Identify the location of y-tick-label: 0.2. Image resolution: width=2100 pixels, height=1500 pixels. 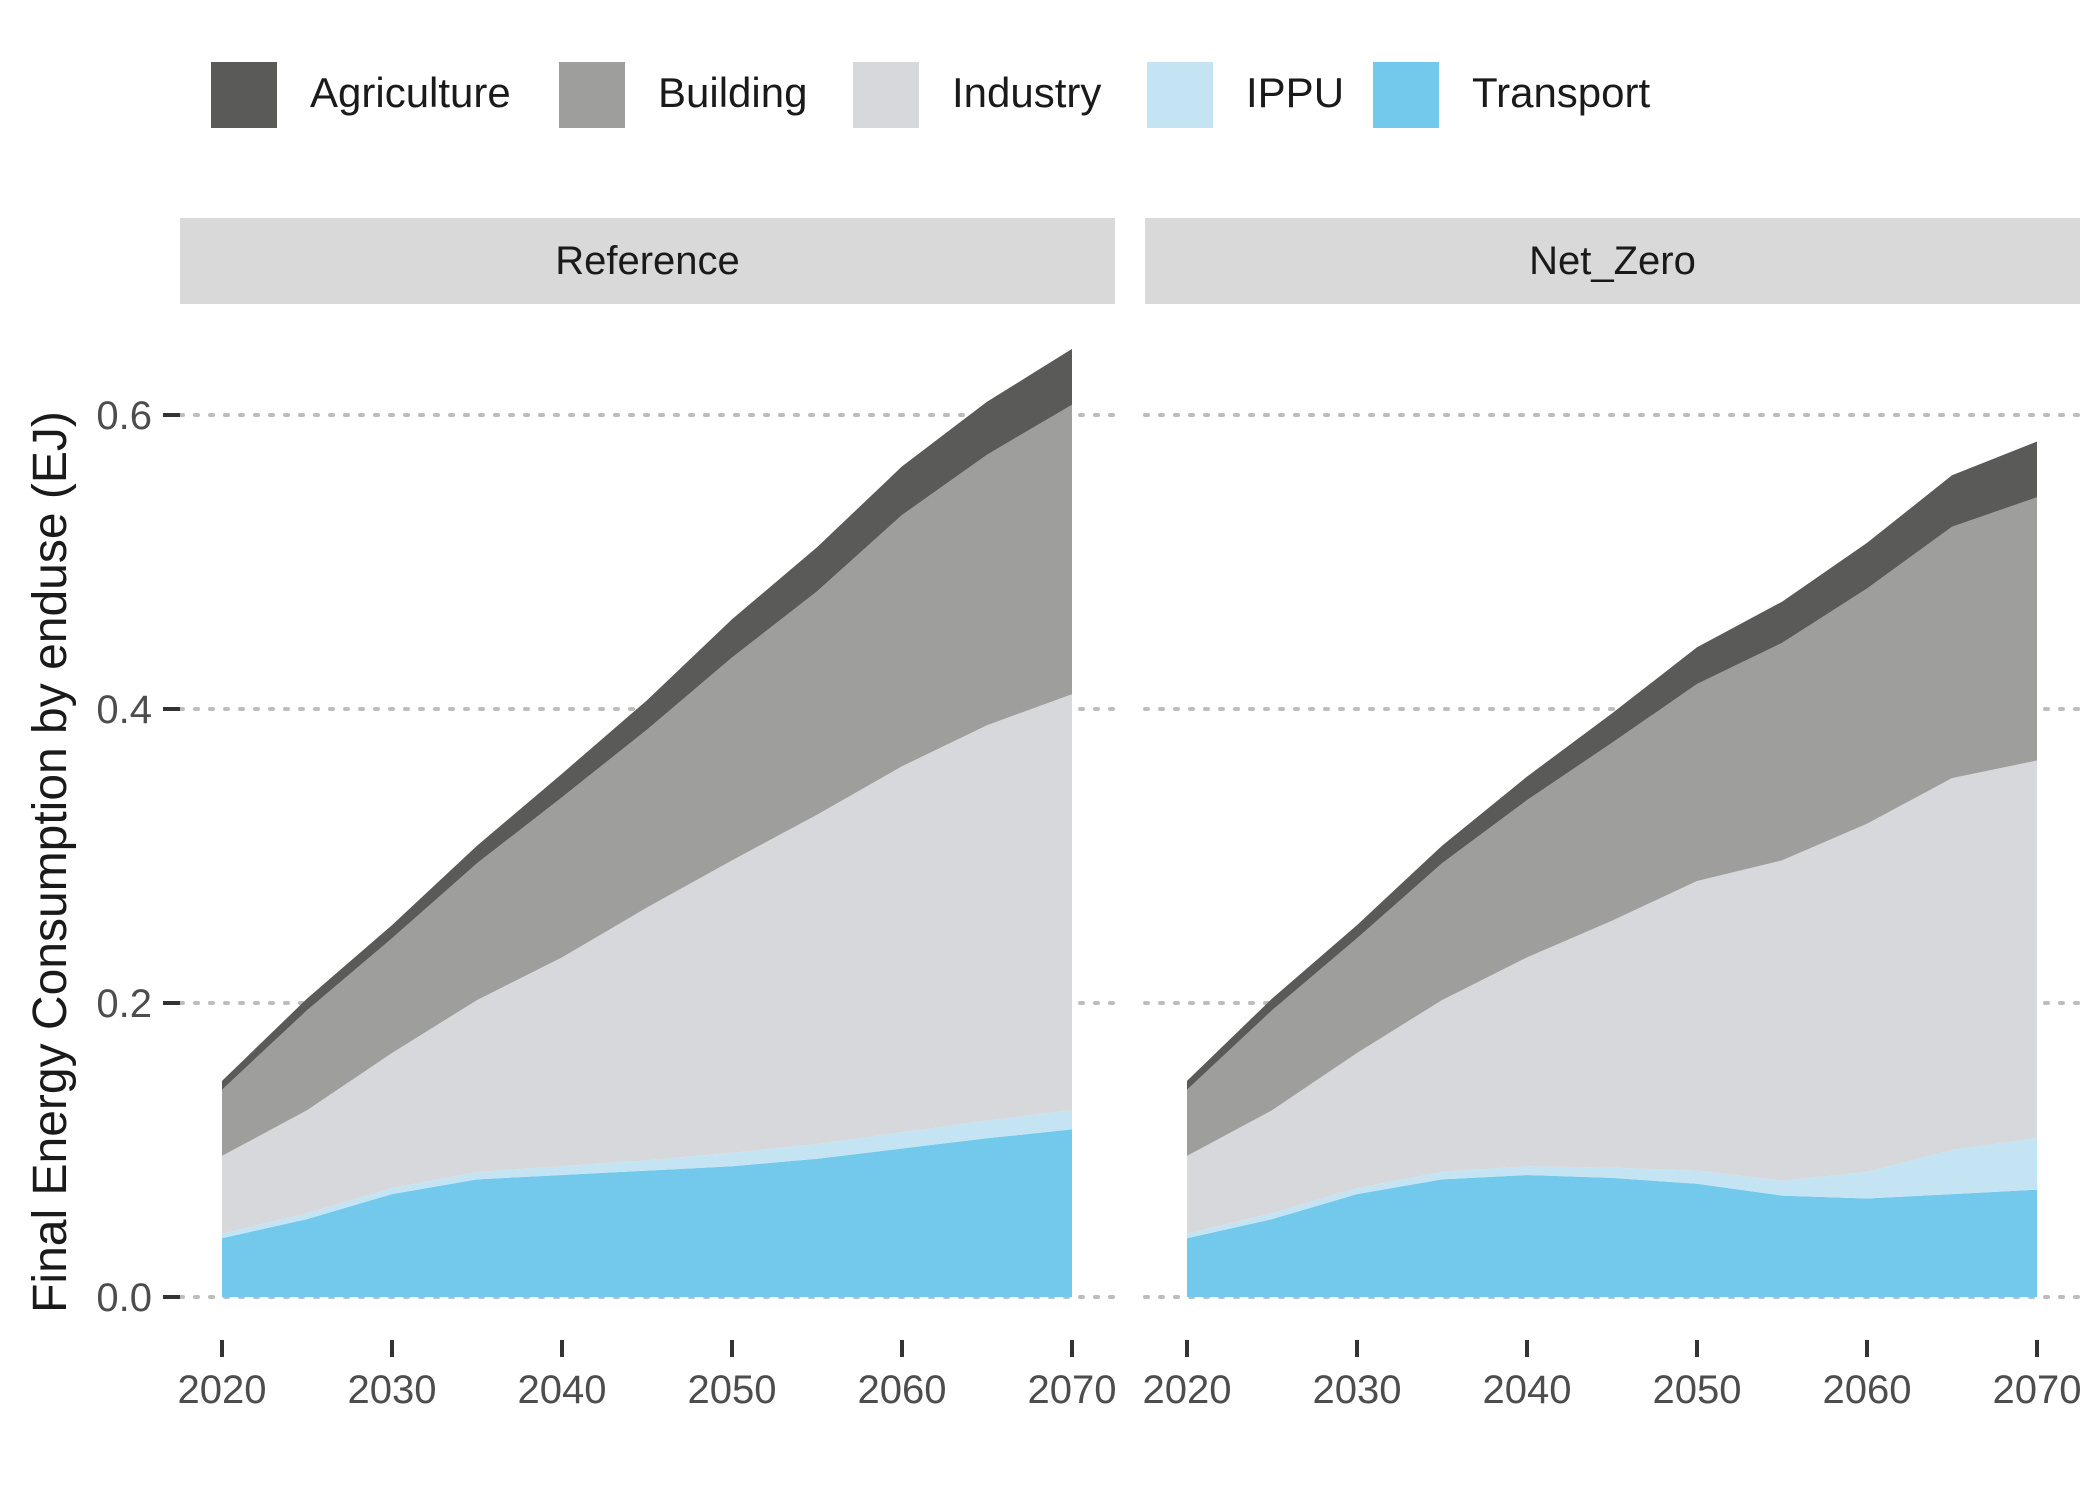
(124, 1004).